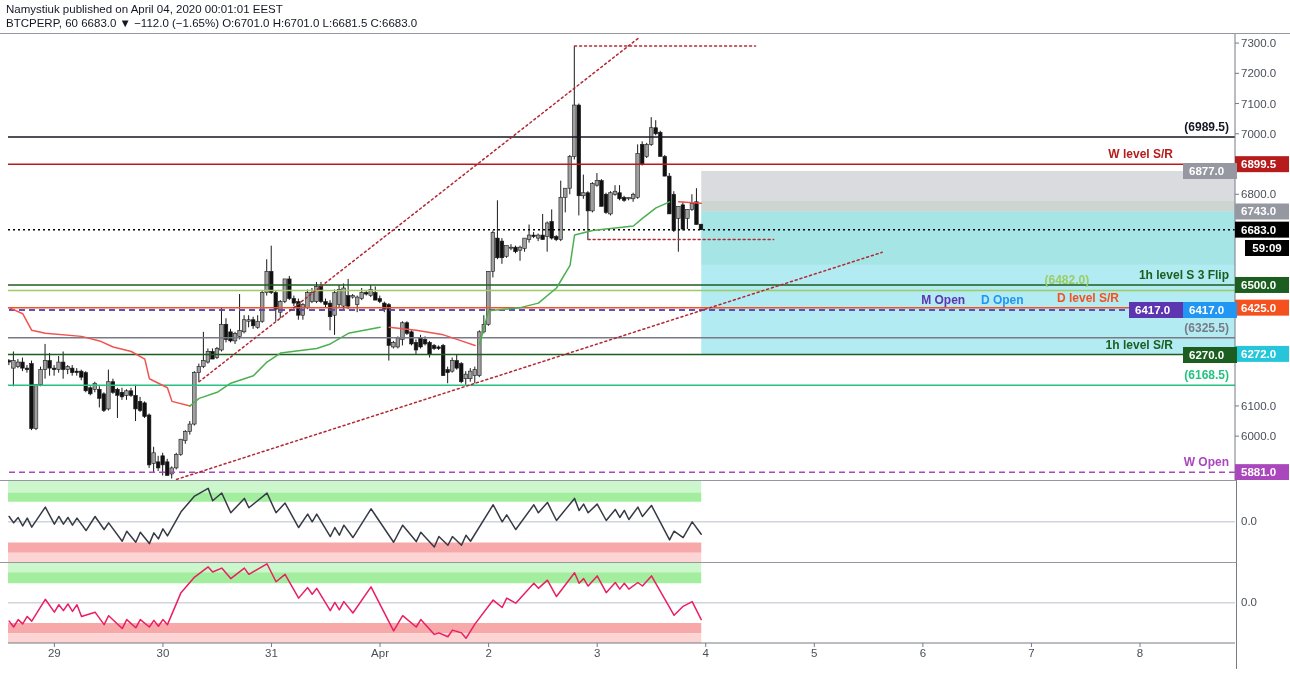 Image resolution: width=1290 pixels, height=691 pixels. What do you see at coordinates (1206, 126) in the screenshot?
I see `ref-line-label: (6989.5)` at bounding box center [1206, 126].